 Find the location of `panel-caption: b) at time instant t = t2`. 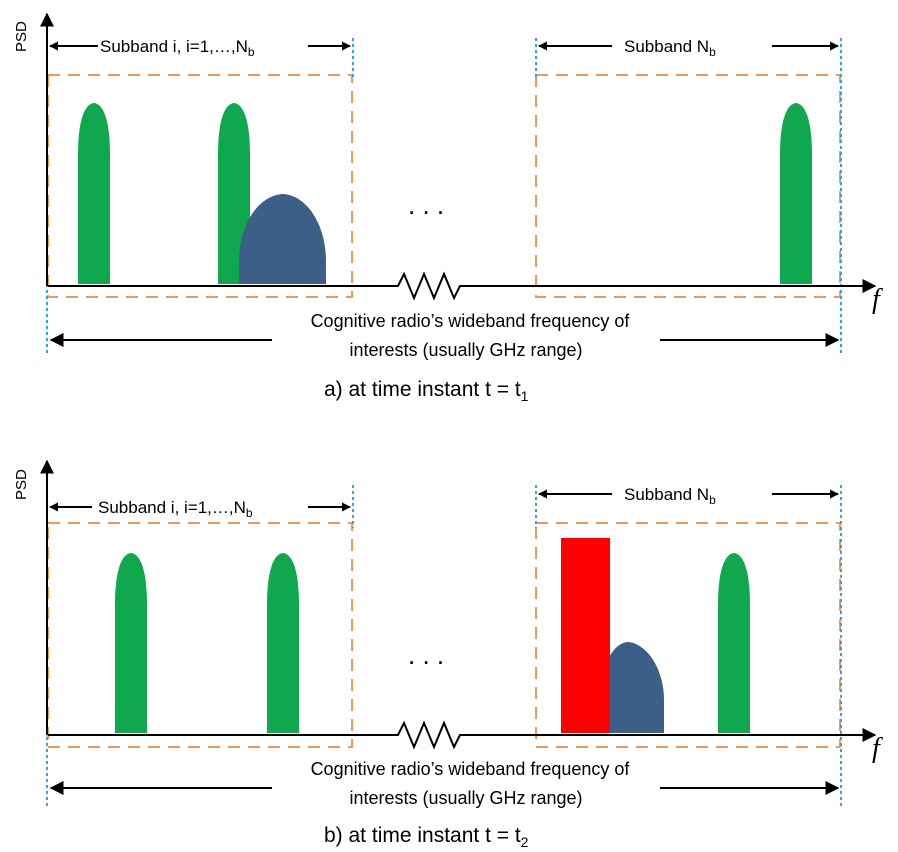

panel-caption: b) at time instant t = t2 is located at coordinates (426, 837).